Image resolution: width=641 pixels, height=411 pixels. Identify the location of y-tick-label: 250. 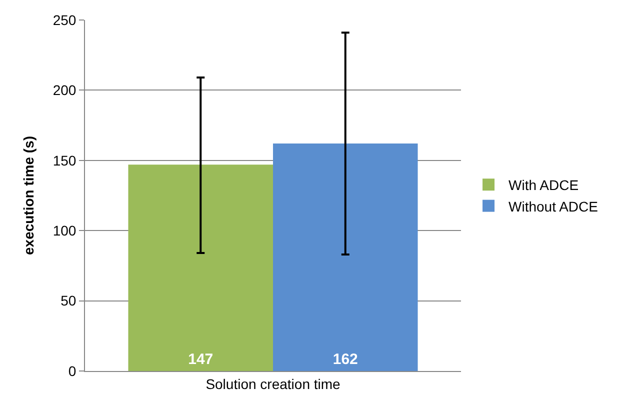
(64, 20).